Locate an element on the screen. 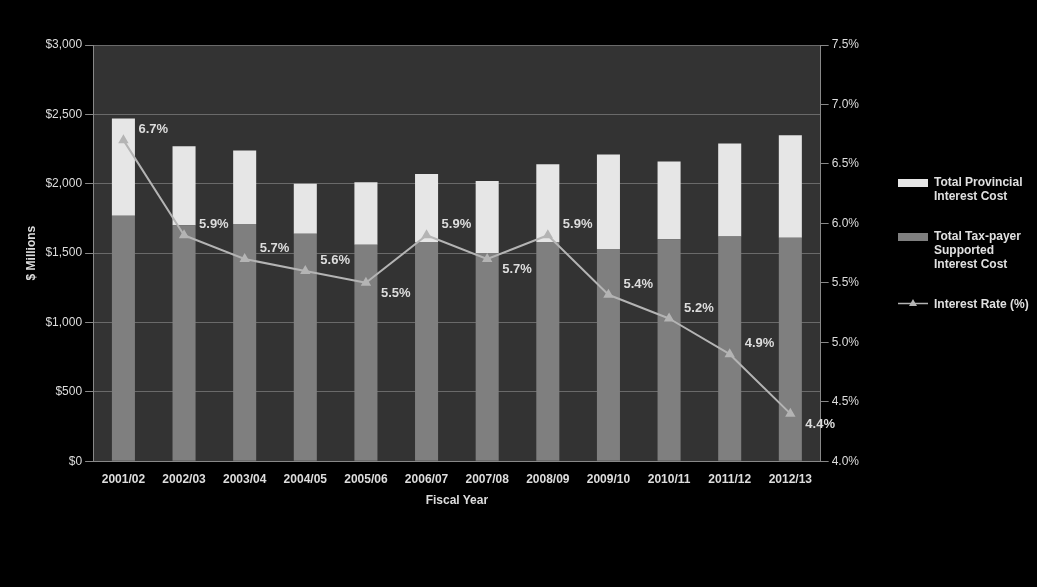  y-axis-title: $ Millions is located at coordinates (30, 253).